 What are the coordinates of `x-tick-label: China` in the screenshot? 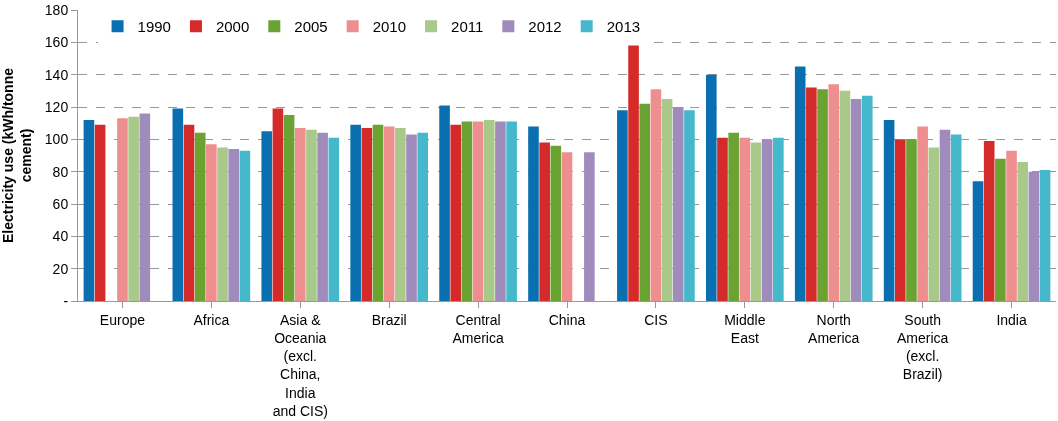 It's located at (567, 319).